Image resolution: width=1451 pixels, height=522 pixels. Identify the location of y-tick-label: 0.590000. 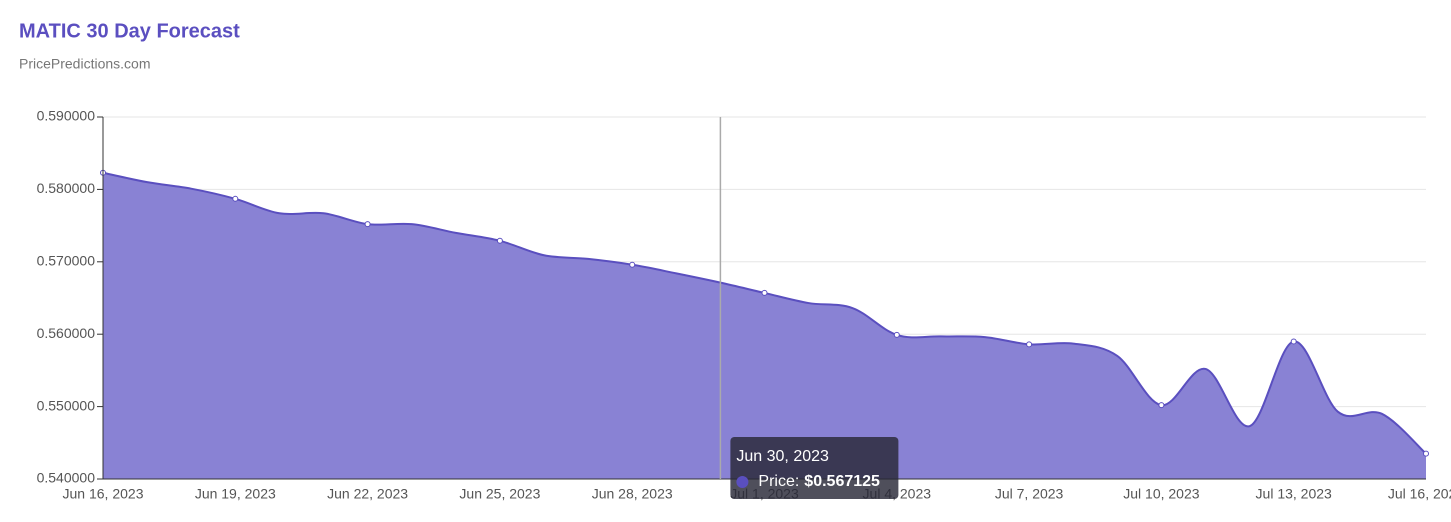
(66, 116).